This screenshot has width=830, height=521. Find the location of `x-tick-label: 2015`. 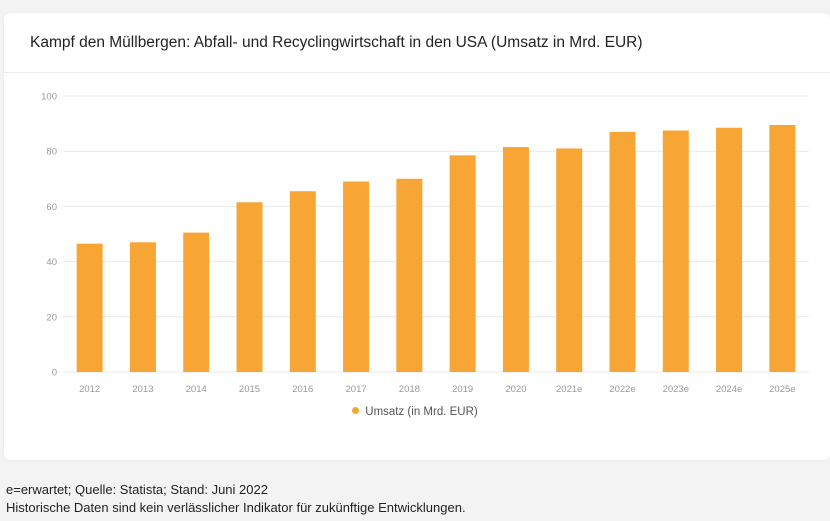

x-tick-label: 2015 is located at coordinates (249, 389).